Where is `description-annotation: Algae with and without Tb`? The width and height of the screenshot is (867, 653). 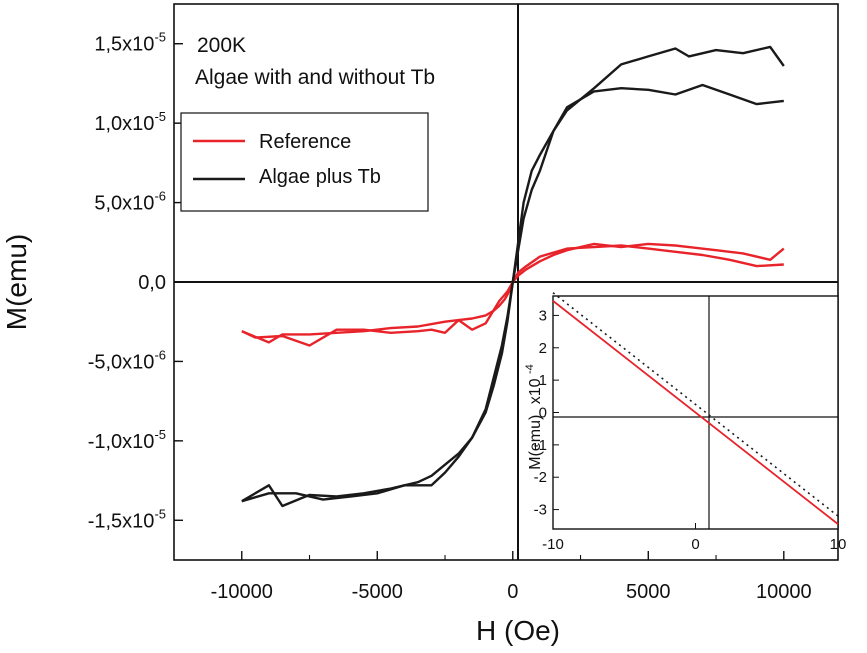 description-annotation: Algae with and without Tb is located at coordinates (315, 77).